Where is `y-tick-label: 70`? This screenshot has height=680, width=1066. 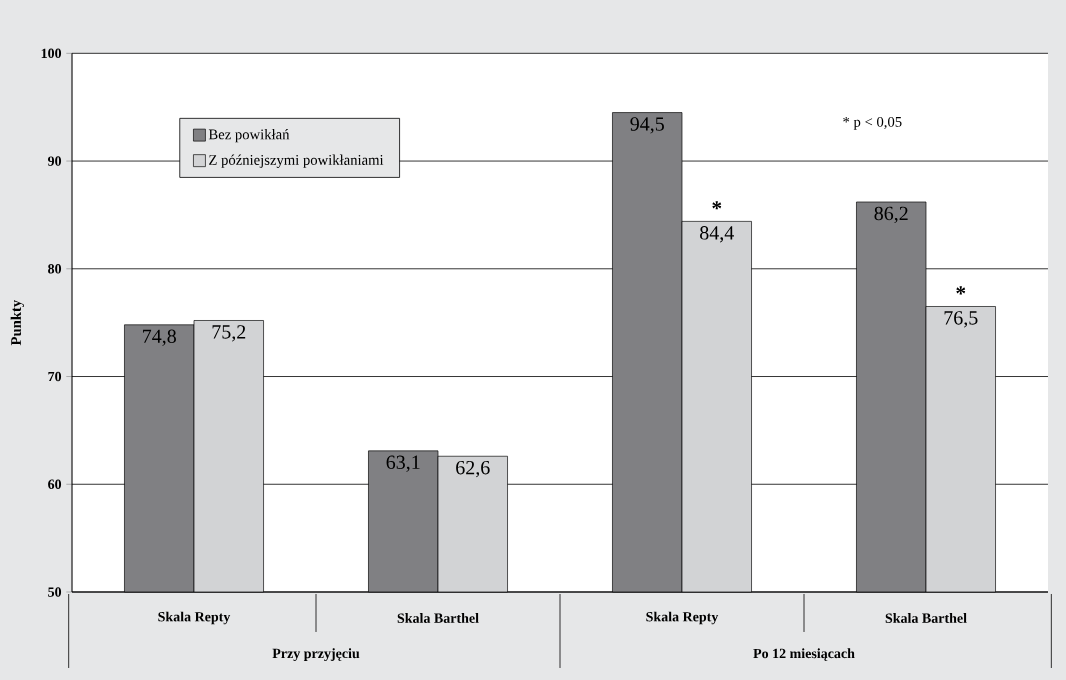 y-tick-label: 70 is located at coordinates (55, 376).